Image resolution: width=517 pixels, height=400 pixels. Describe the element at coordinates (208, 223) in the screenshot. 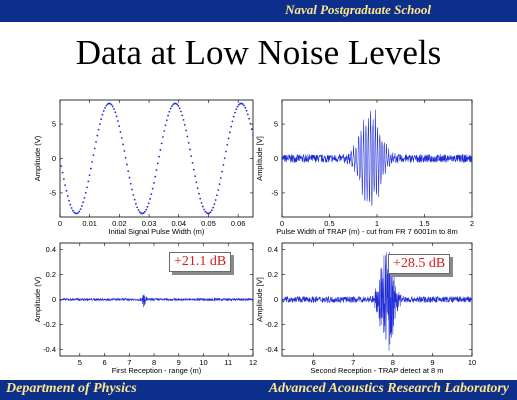

I see `x-tick-label: 0.05` at that location.